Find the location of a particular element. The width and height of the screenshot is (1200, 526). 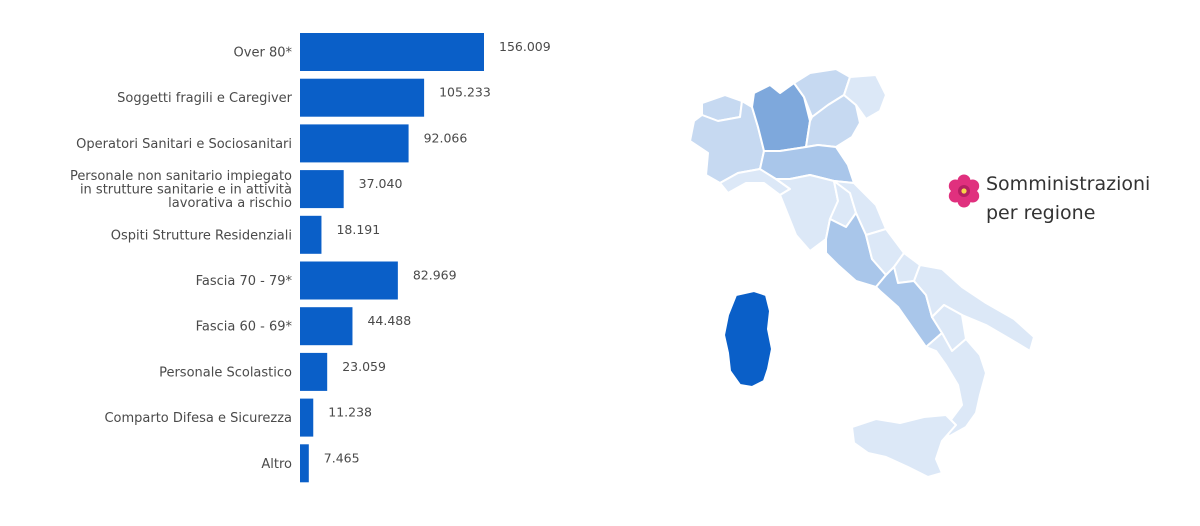

category-label-1: Soggetti fragili e Caregiver is located at coordinates (205, 98).